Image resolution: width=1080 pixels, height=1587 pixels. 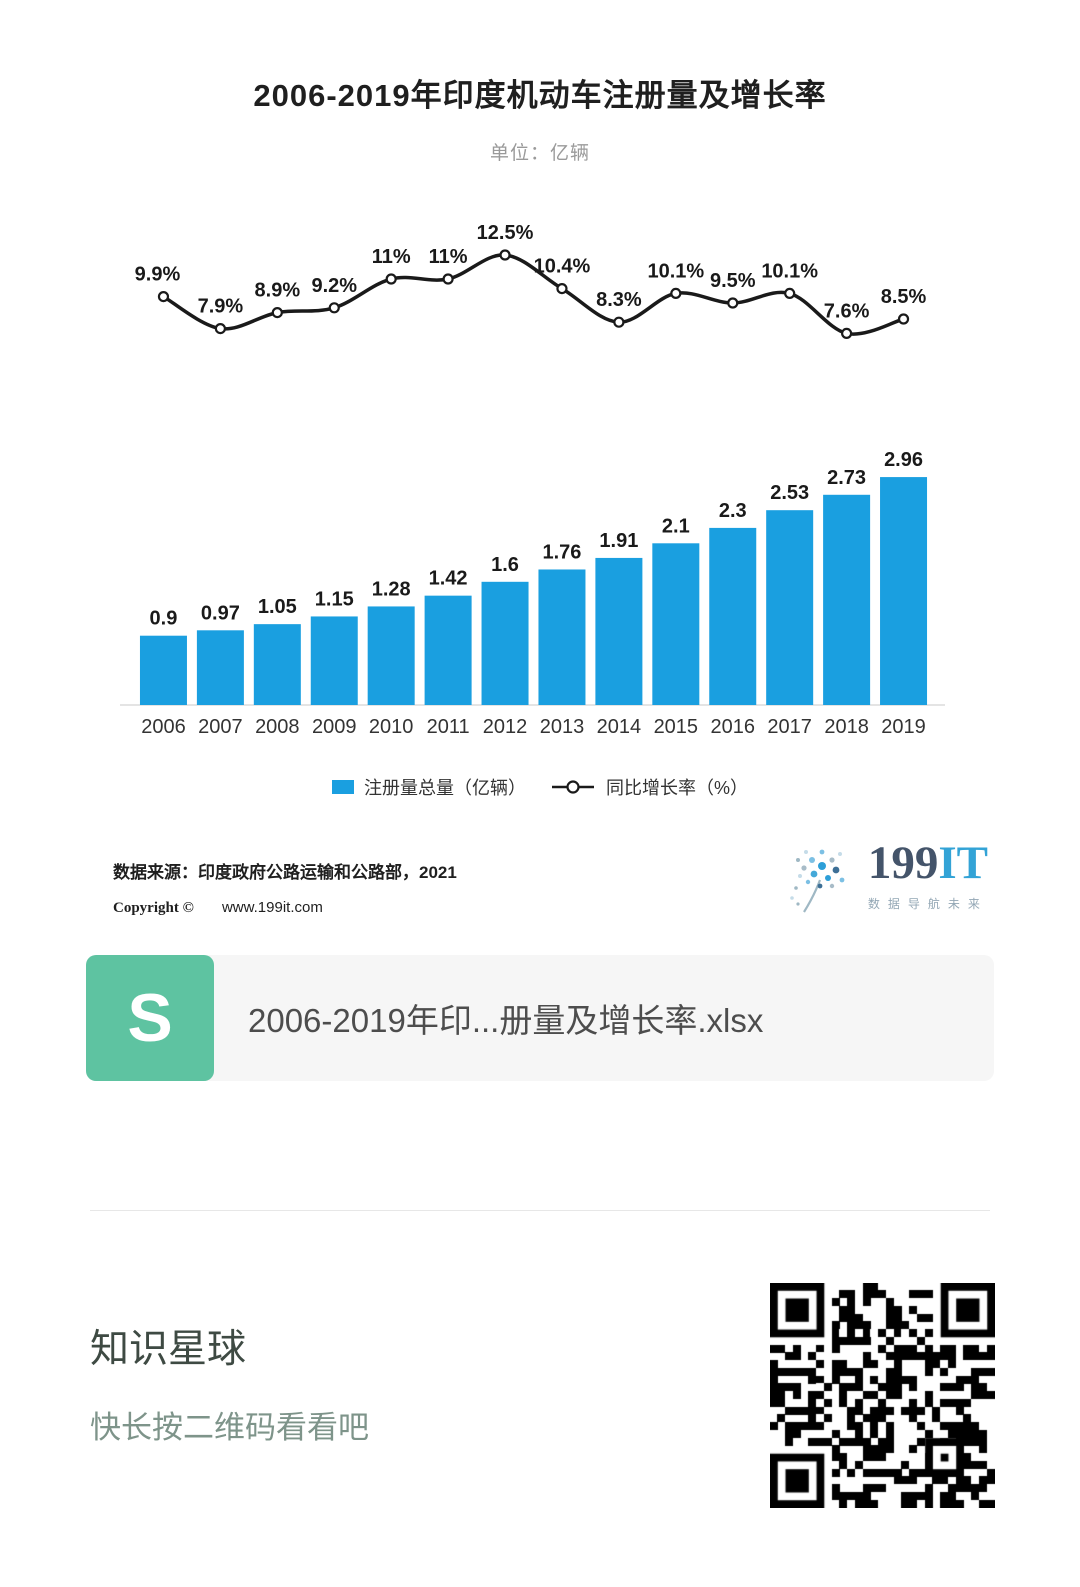 I want to click on logo-brand-it: IT, so click(x=963, y=863).